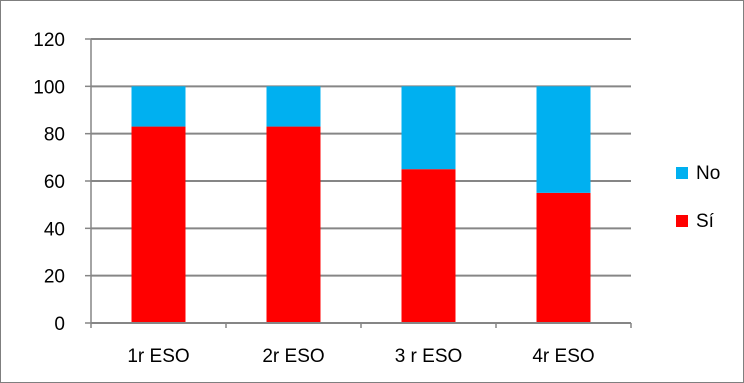 This screenshot has width=744, height=383. Describe the element at coordinates (682, 221) in the screenshot. I see `legend-swatch-Sí` at that location.